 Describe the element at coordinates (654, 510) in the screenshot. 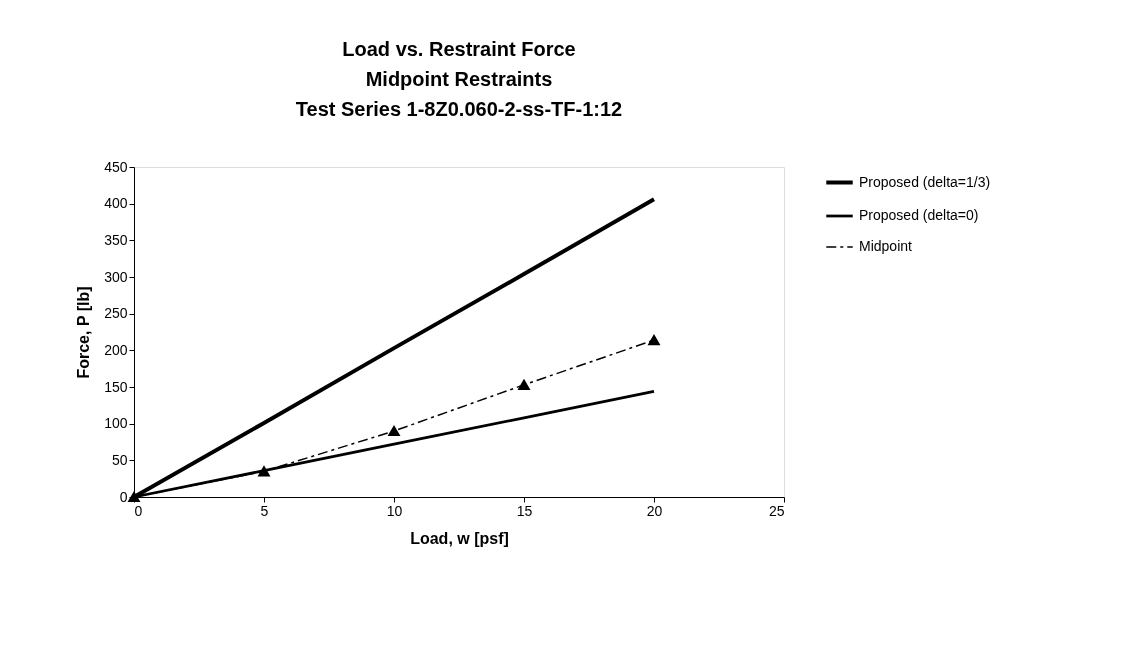

I see `x-tick-label: 20` at that location.